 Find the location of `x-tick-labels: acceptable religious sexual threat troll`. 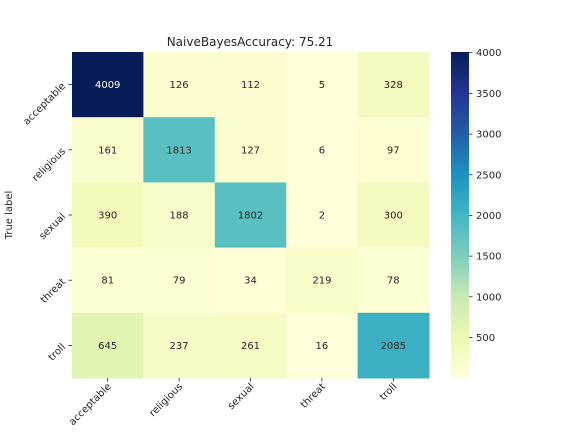

x-tick-labels: acceptable religious sexual threat troll is located at coordinates (233, 403).